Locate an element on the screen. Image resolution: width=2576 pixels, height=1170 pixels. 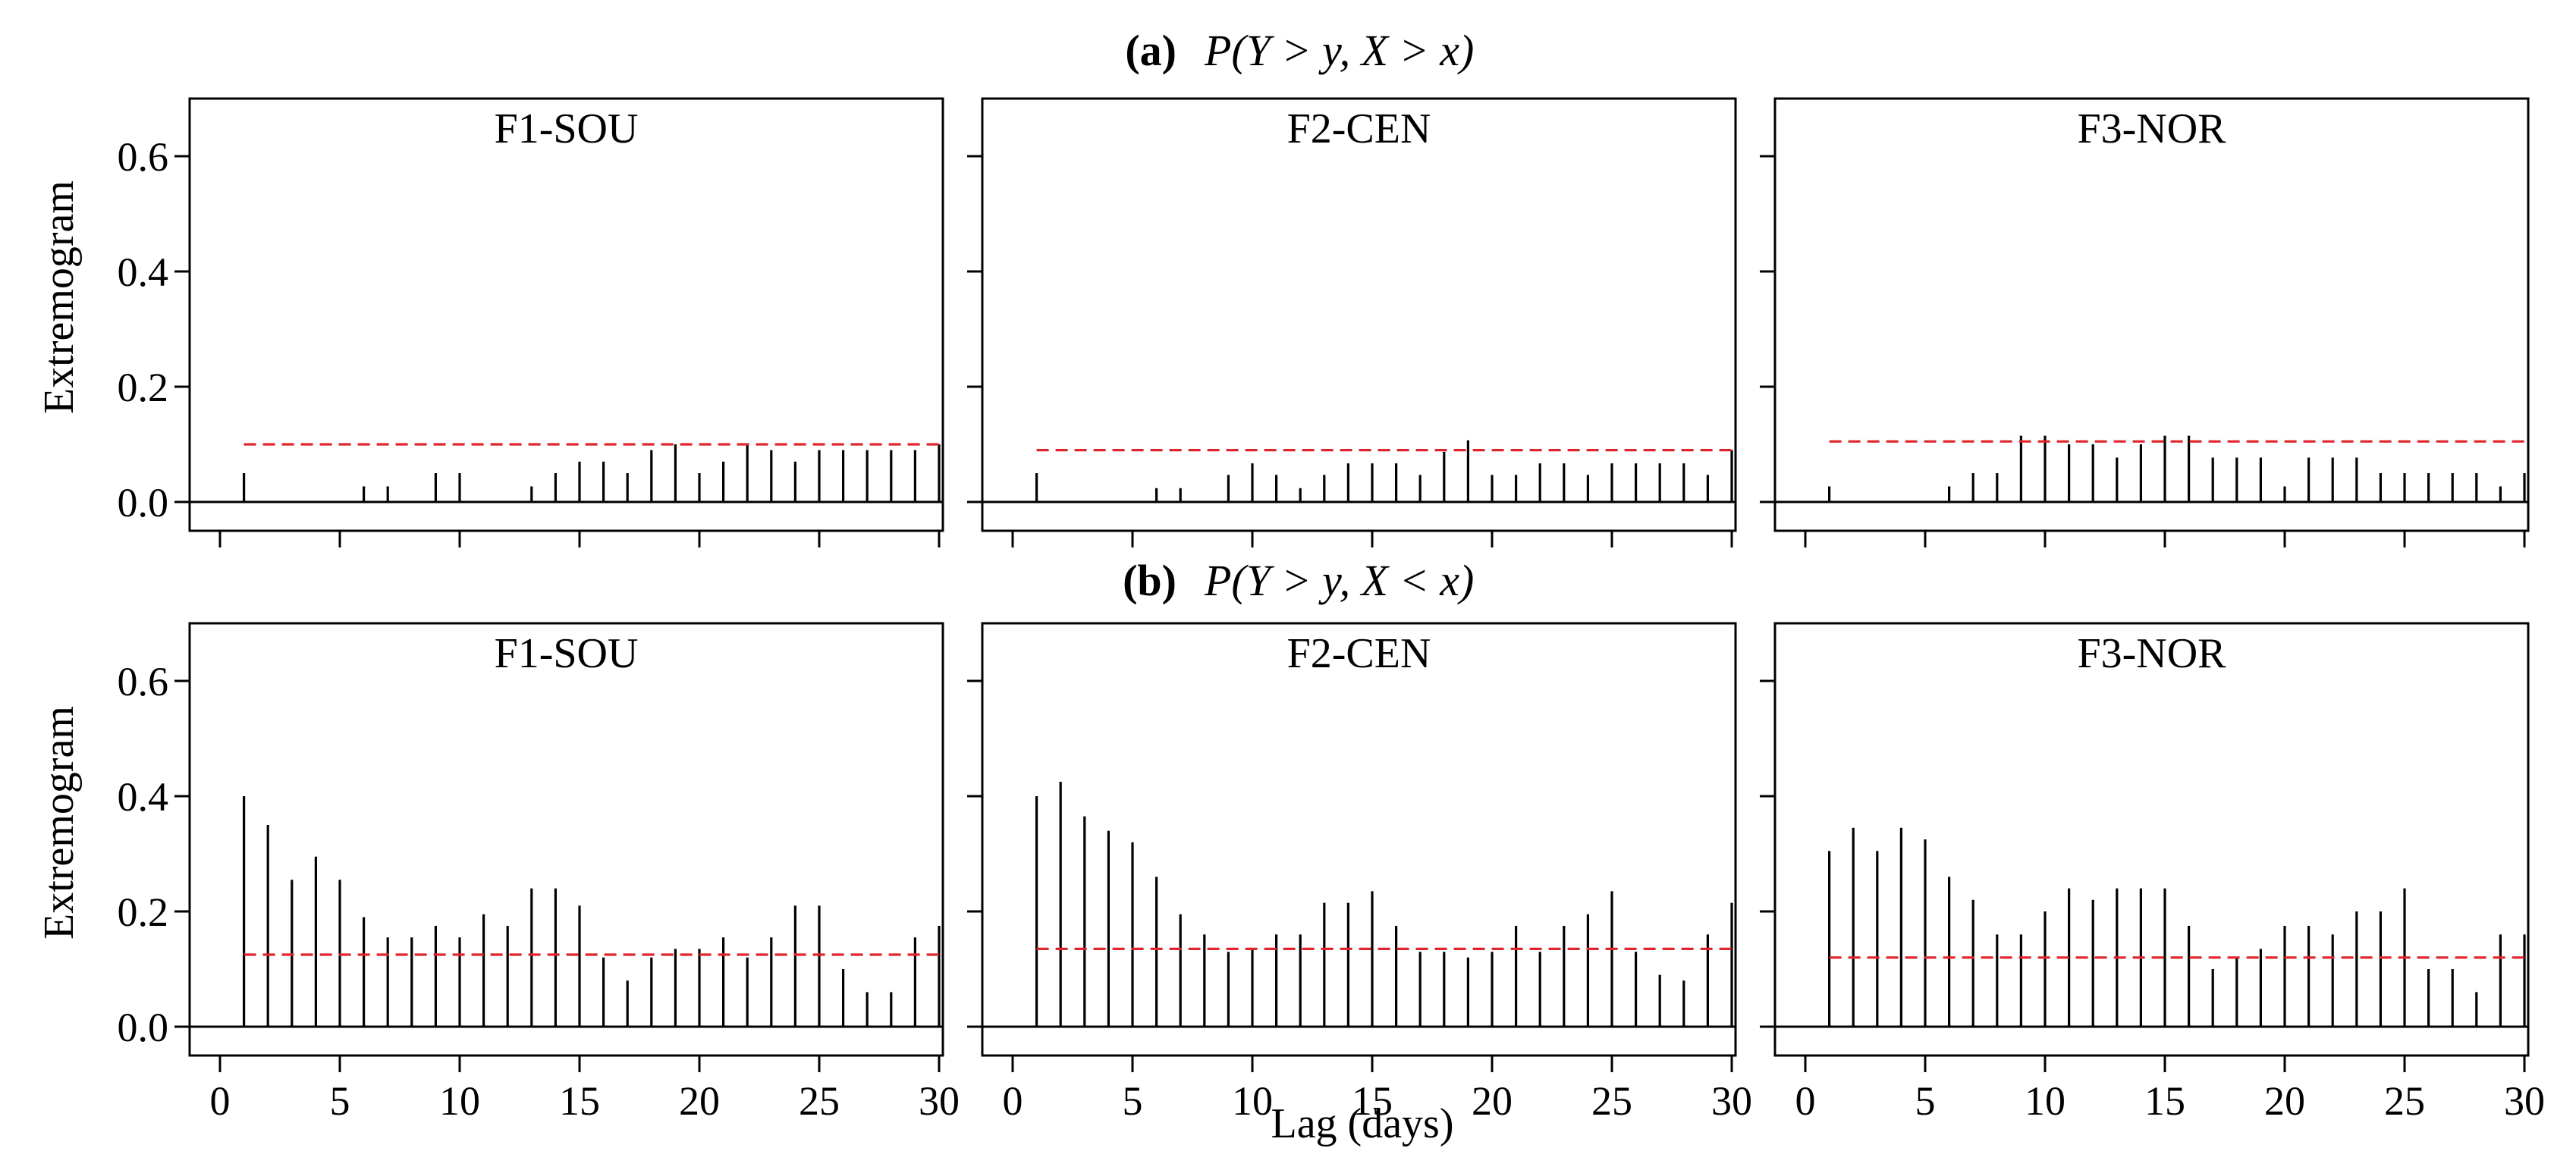
y-axis-label-row-a: Extremogram is located at coordinates (59, 297).